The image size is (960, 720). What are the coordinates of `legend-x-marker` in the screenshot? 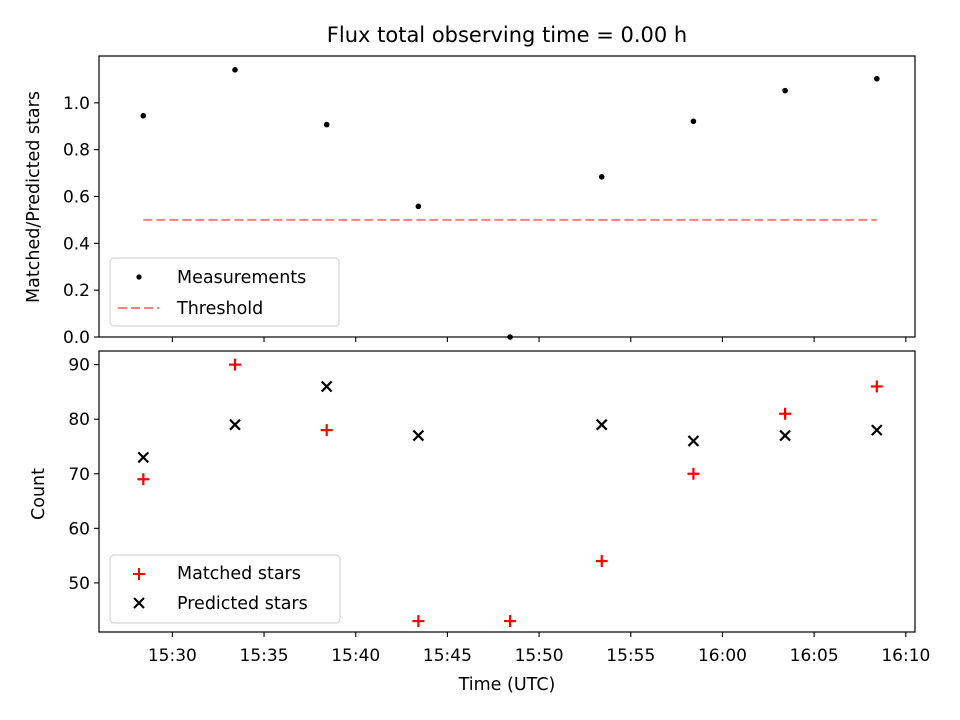 It's located at (139, 603).